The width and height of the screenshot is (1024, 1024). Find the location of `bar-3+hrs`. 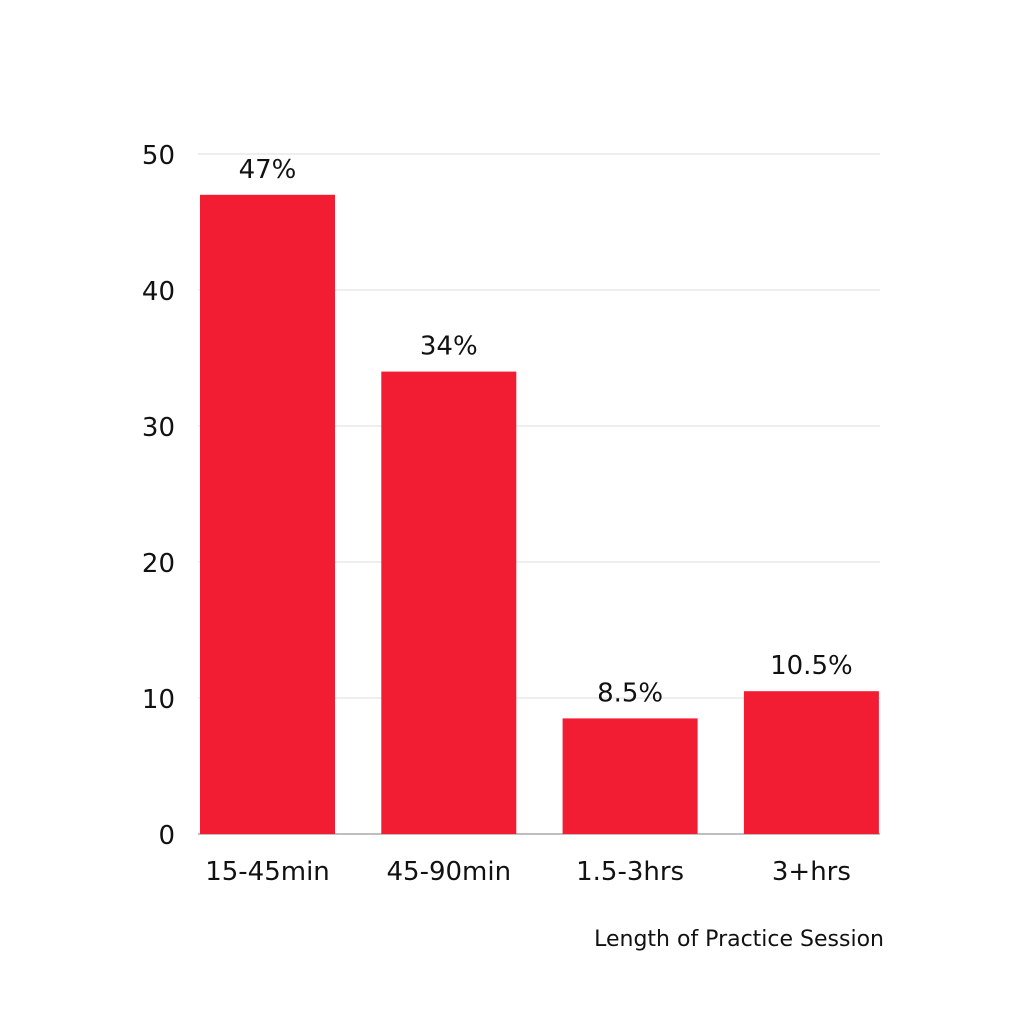

bar-3+hrs is located at coordinates (811, 762).